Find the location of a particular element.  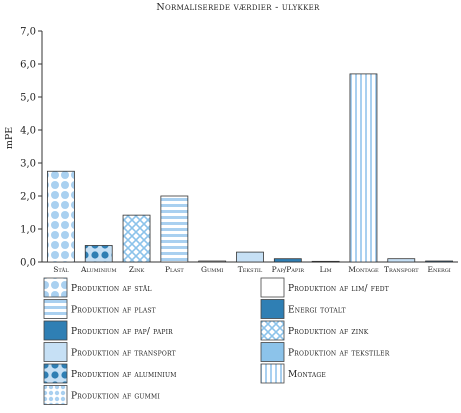

legend-label: Montage is located at coordinates (307, 375).